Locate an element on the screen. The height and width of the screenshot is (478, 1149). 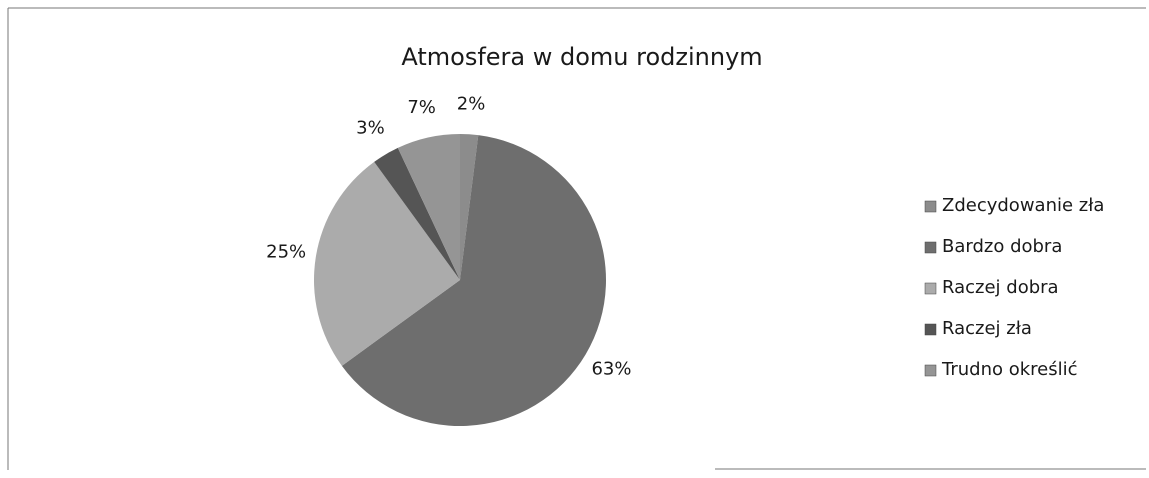
legend-label: Zdecydowanie zła is located at coordinates (1023, 205).